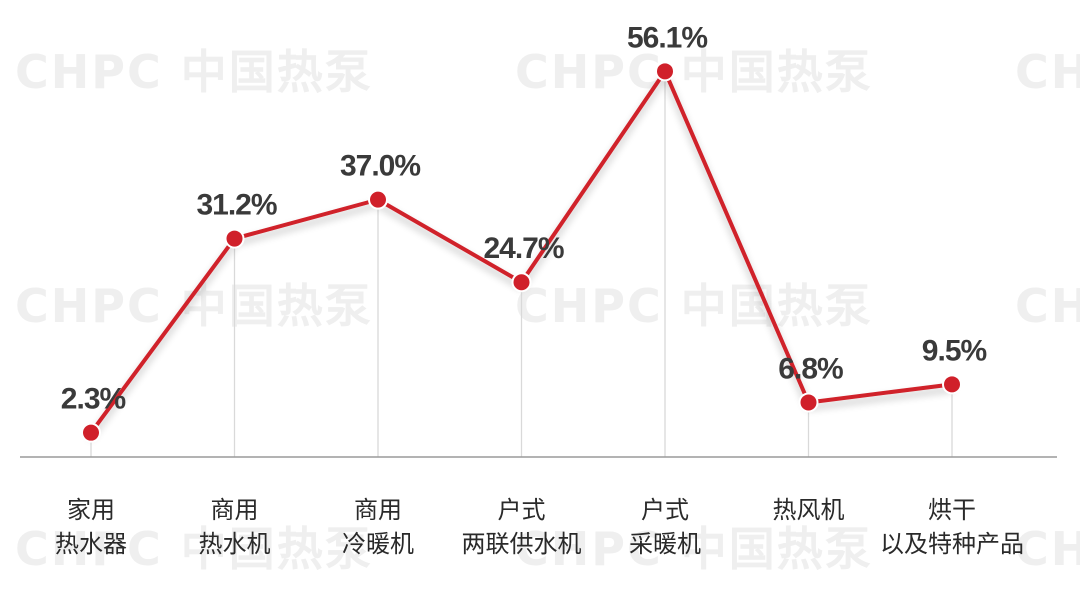 The height and width of the screenshot is (596, 1080). Describe the element at coordinates (93, 399) in the screenshot. I see `data-label: 2.3%` at that location.